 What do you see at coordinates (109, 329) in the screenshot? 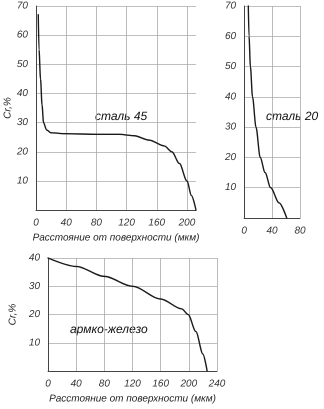
I see `annotation: армко-железо` at bounding box center [109, 329].